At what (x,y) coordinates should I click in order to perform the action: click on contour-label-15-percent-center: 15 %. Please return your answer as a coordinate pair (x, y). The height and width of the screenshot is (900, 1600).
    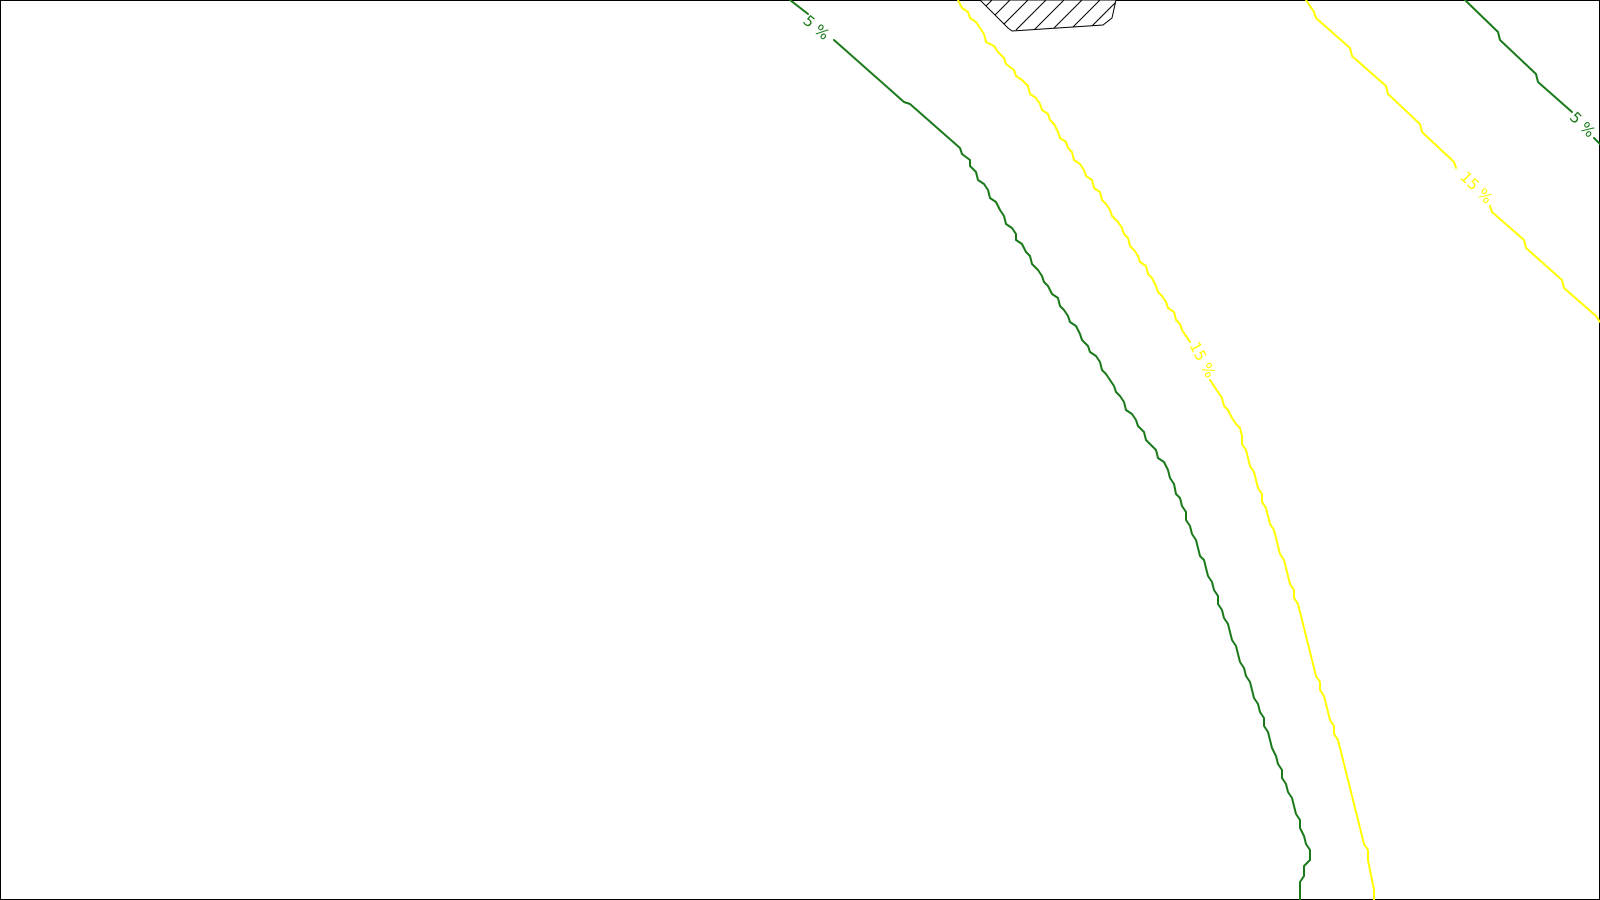
    Looking at the image, I should click on (1203, 360).